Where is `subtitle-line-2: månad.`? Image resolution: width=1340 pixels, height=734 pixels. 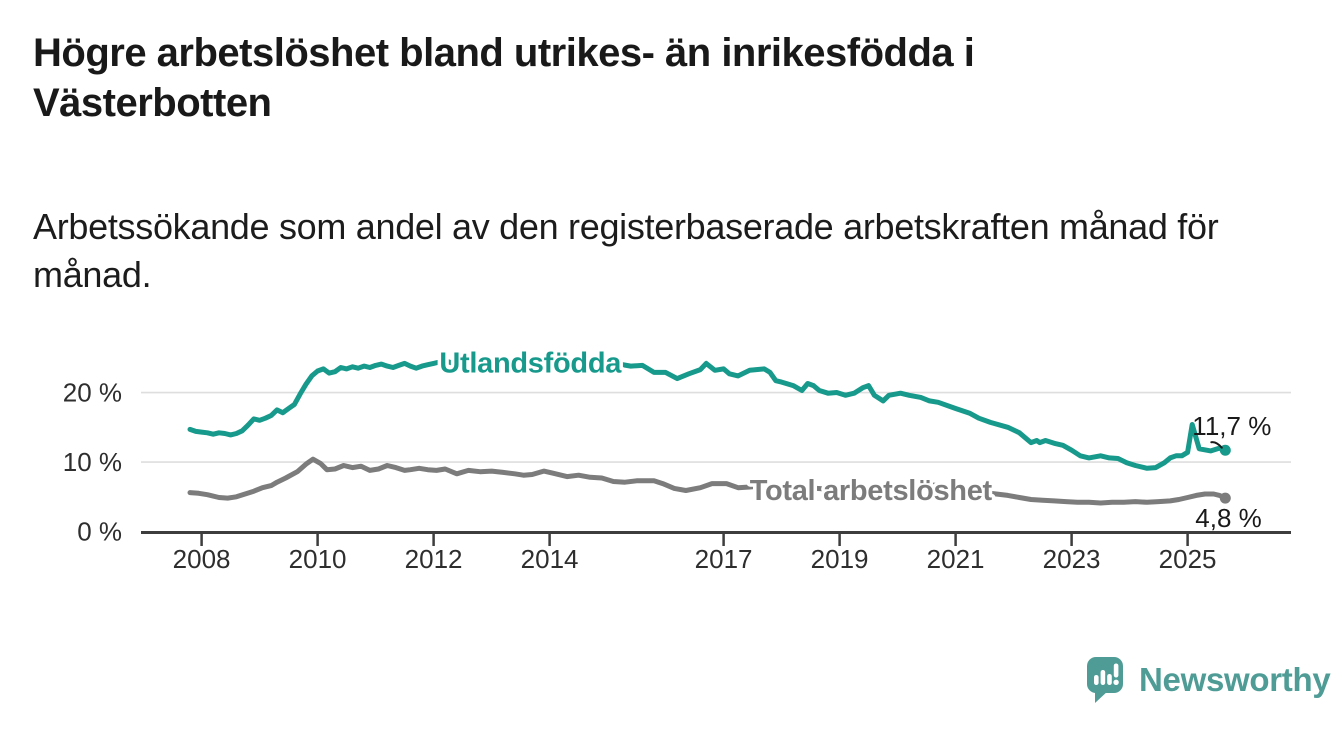 subtitle-line-2: månad. is located at coordinates (92, 274).